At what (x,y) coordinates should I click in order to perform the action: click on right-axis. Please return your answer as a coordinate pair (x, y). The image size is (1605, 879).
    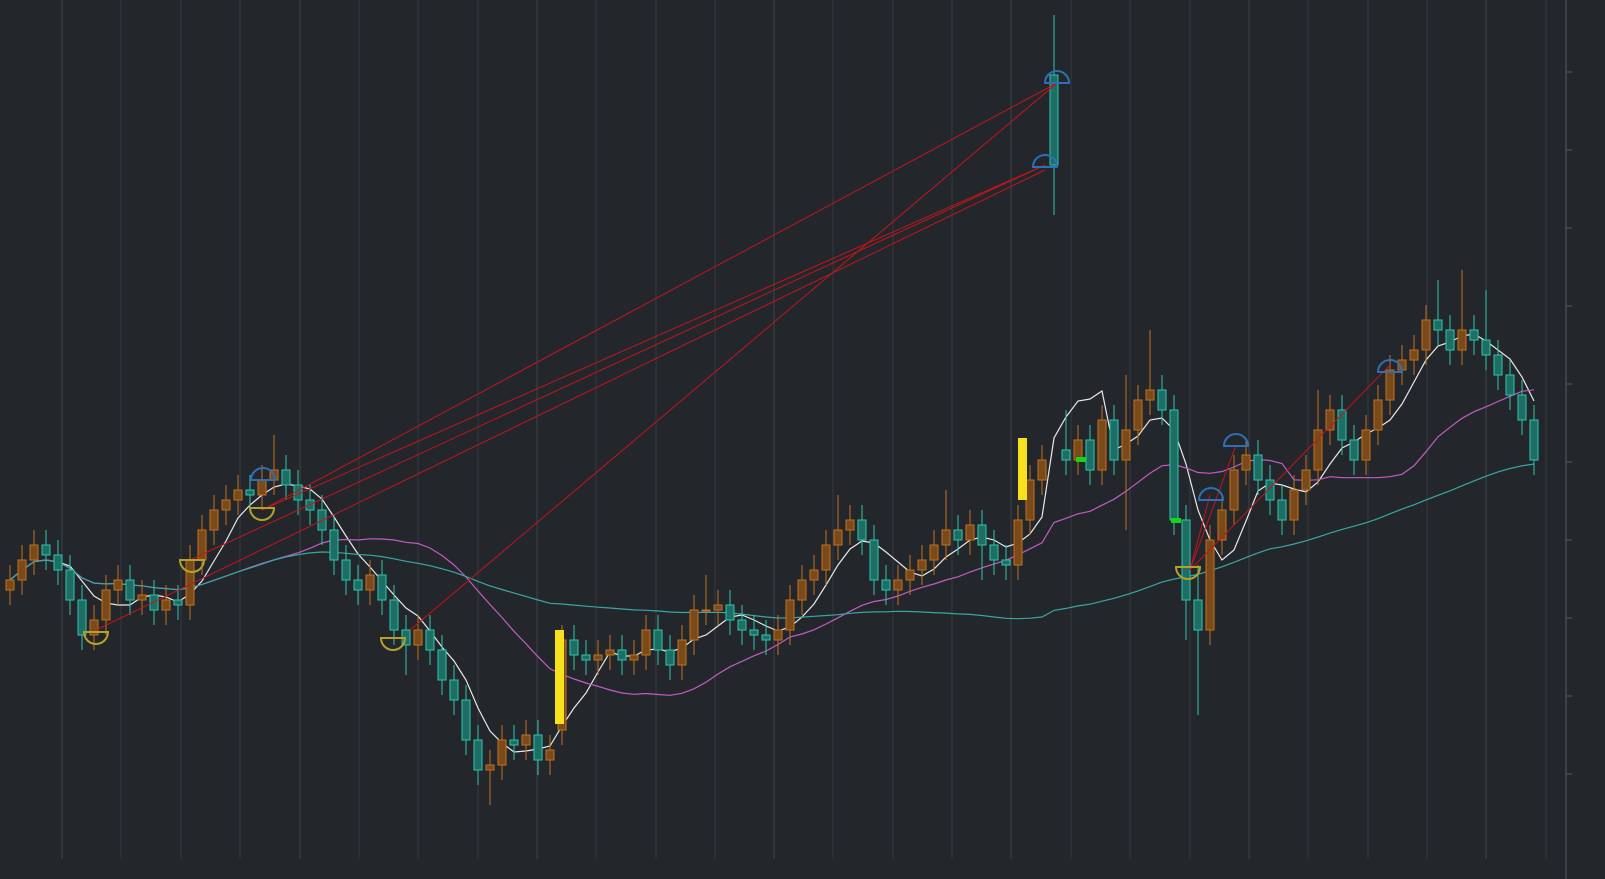
    Looking at the image, I should click on (1568, 439).